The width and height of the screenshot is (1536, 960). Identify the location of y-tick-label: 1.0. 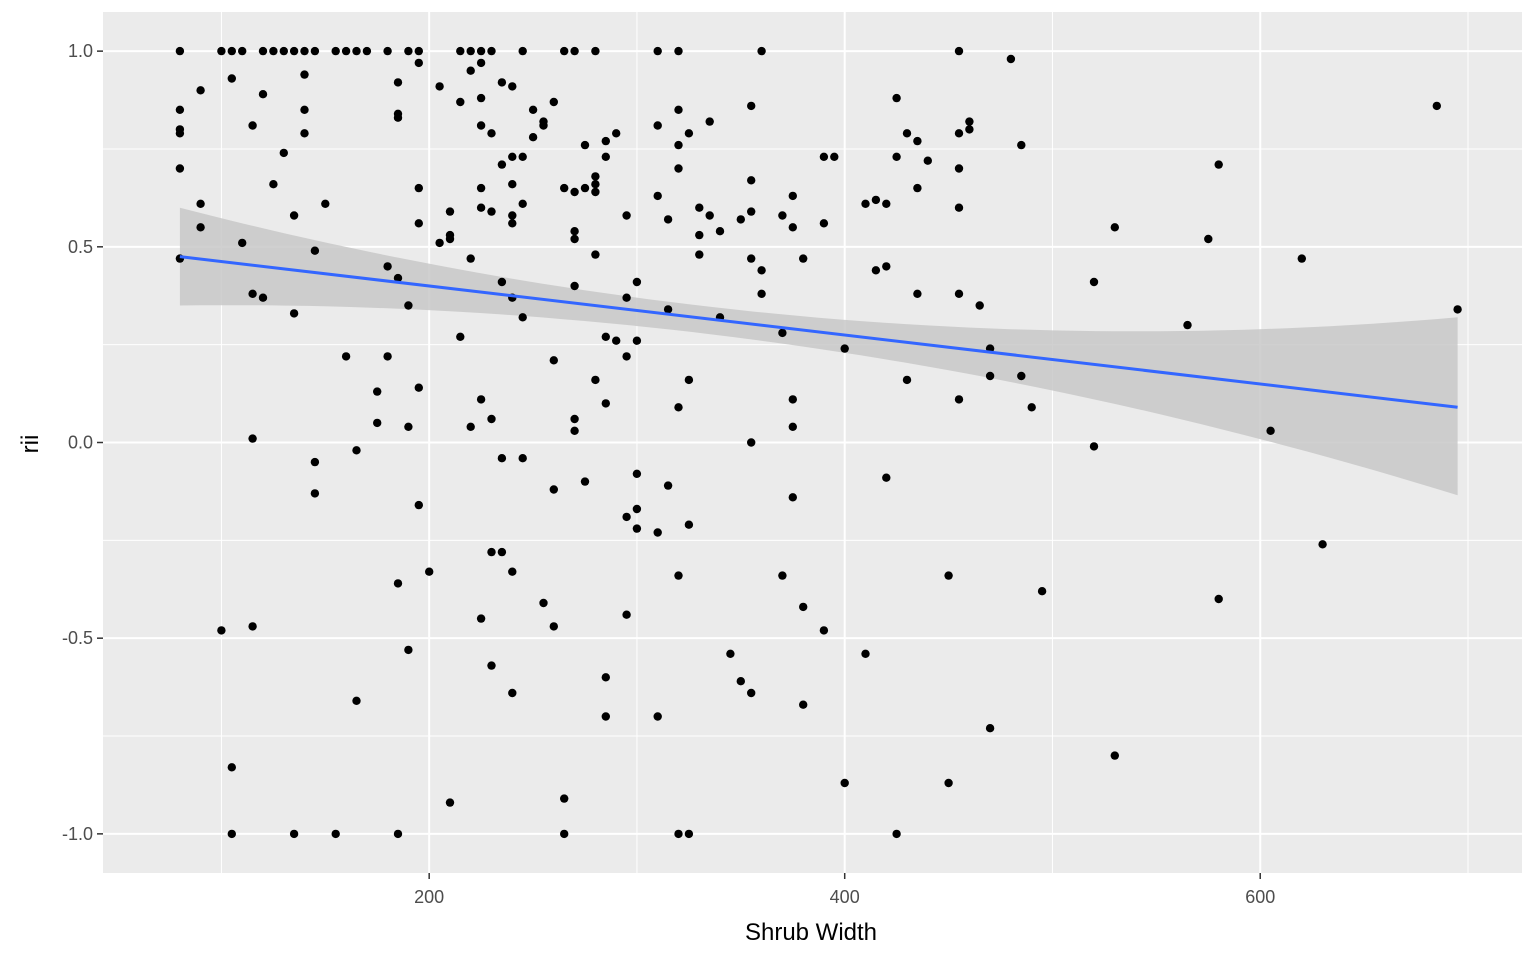
(80, 51).